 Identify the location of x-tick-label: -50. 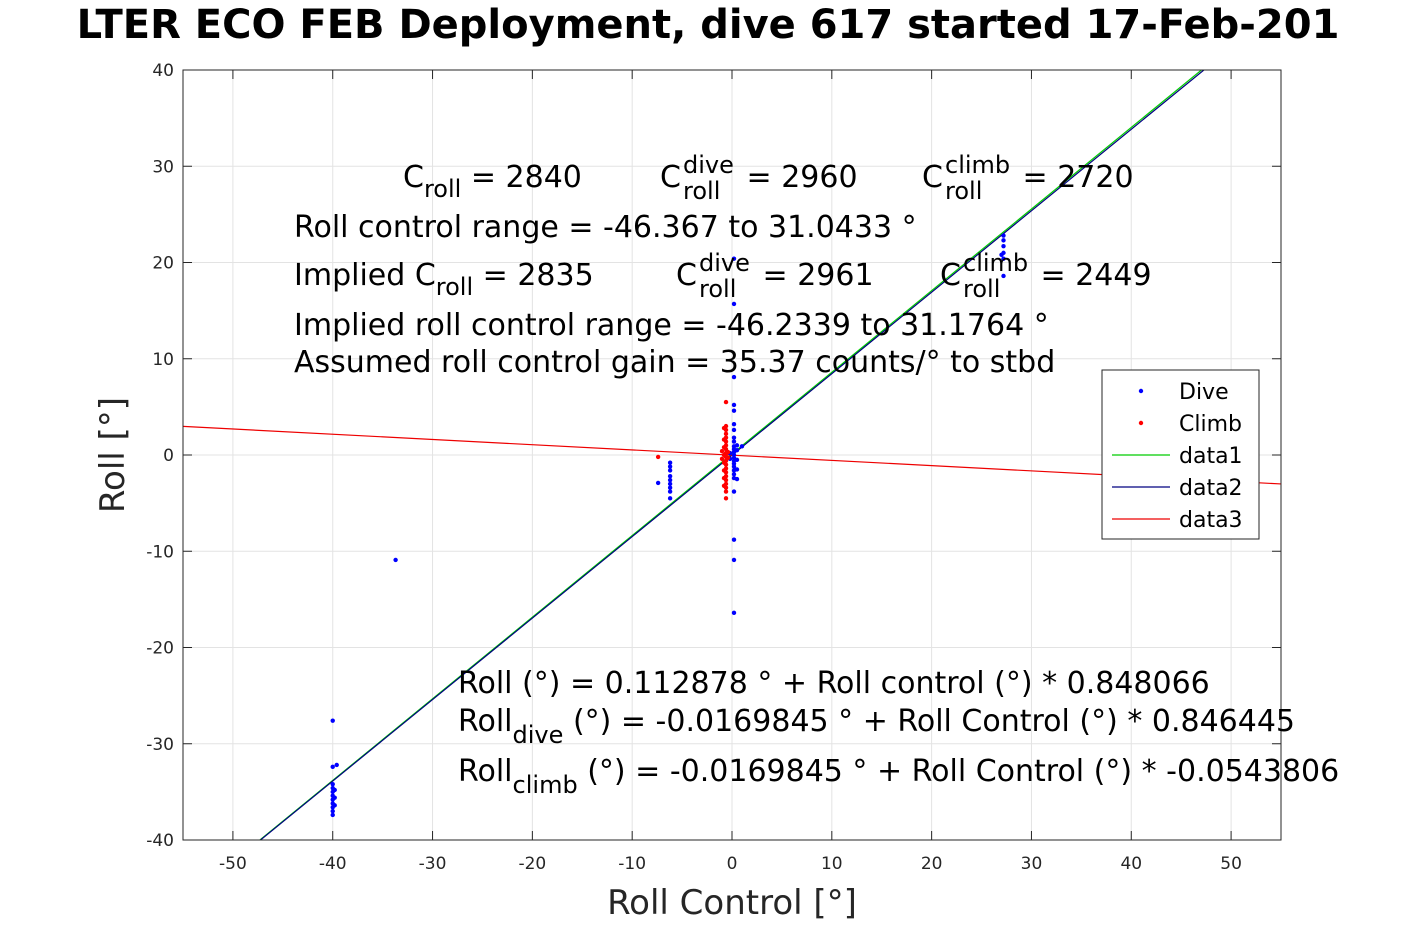
(233, 864).